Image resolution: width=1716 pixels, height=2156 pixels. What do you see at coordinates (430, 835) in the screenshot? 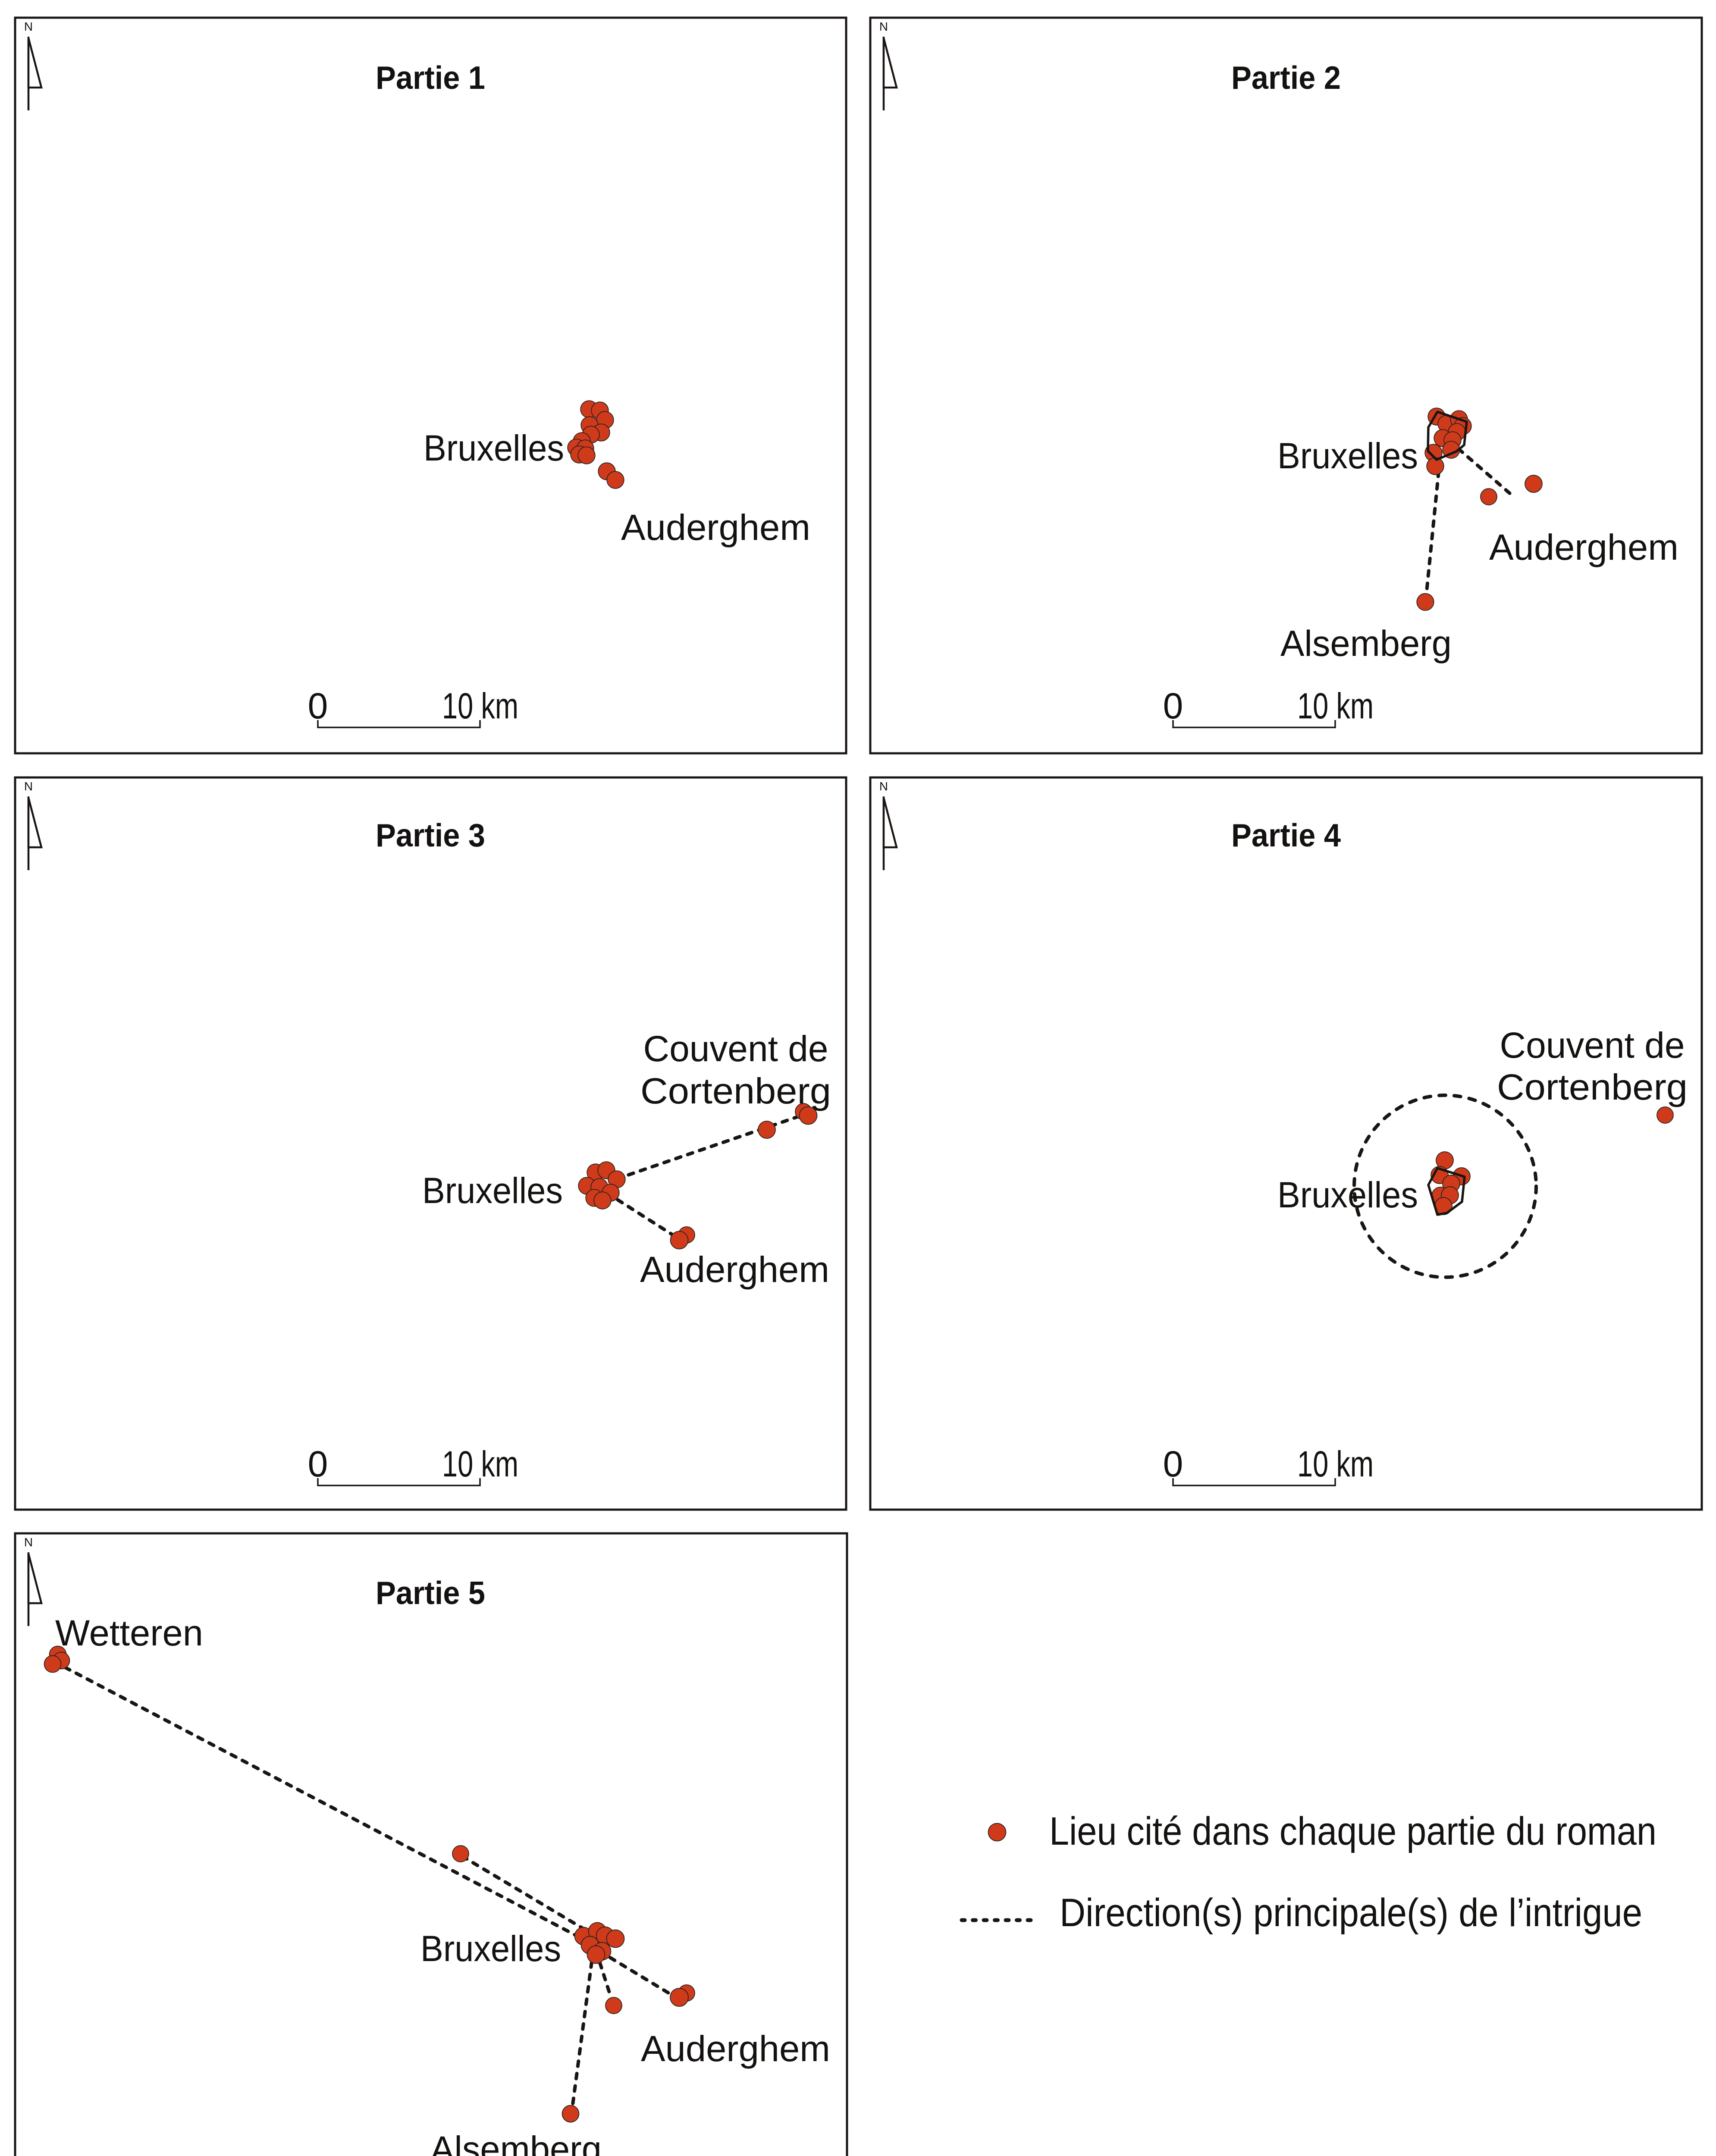
I see `svg-text: Partie 3` at bounding box center [430, 835].